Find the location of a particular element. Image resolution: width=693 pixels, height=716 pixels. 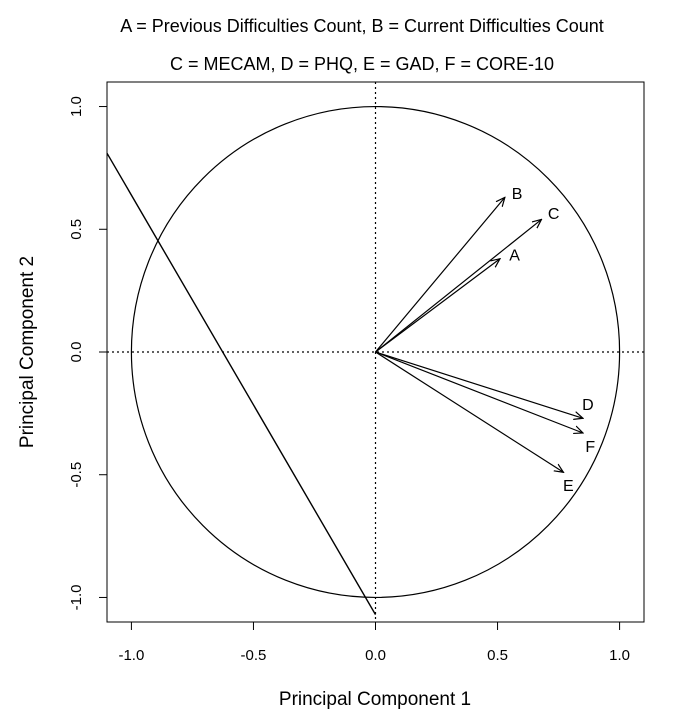

arrow-label-b: B is located at coordinates (517, 194).